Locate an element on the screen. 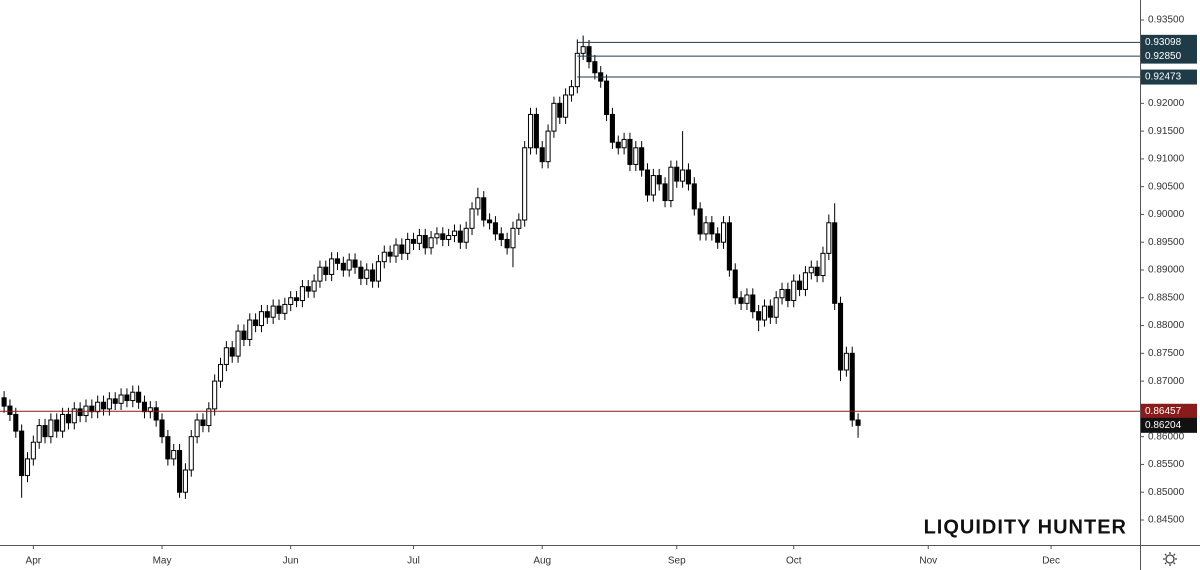 The image size is (1200, 570). price-label: 0.86204 is located at coordinates (1163, 425).